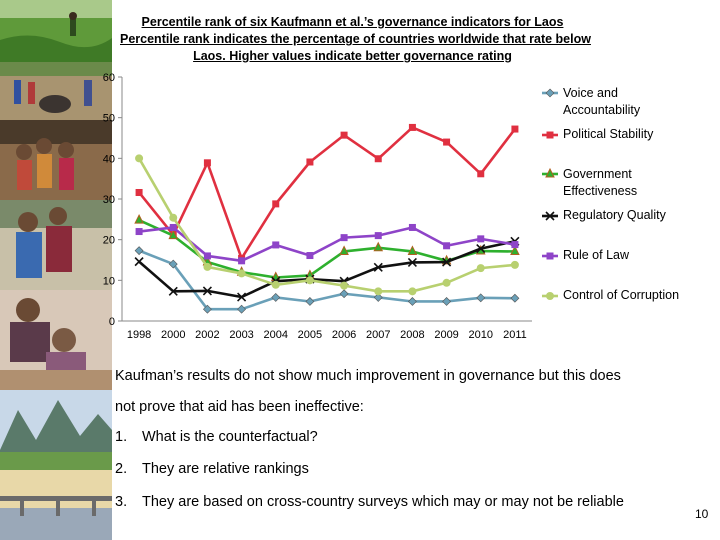 The image size is (720, 540). What do you see at coordinates (378, 335) in the screenshot?
I see `x-tick-label: 2007` at bounding box center [378, 335].